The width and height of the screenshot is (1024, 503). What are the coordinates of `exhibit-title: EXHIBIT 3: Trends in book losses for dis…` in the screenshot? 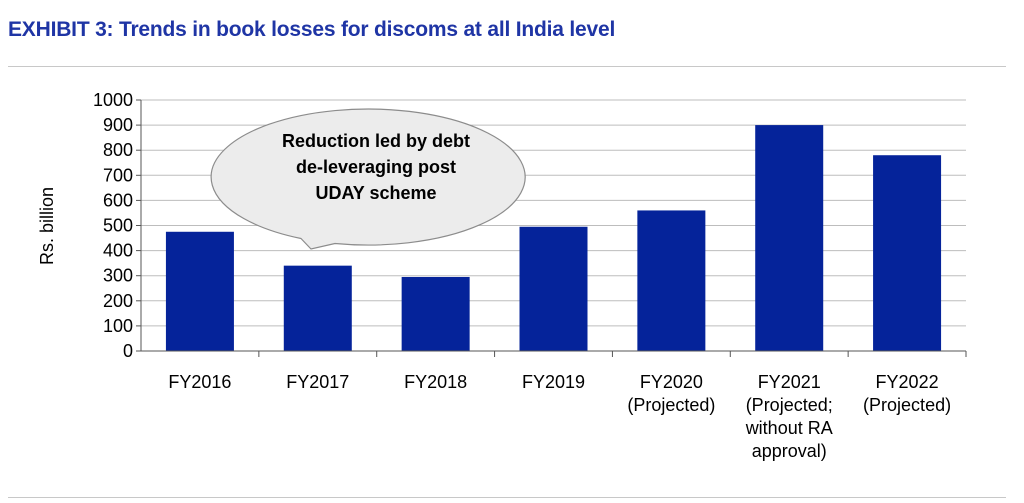 It's located at (312, 29).